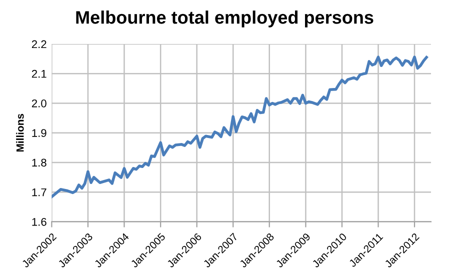  What do you see at coordinates (39, 192) in the screenshot?
I see `y-tick-label: 1.7` at bounding box center [39, 192].